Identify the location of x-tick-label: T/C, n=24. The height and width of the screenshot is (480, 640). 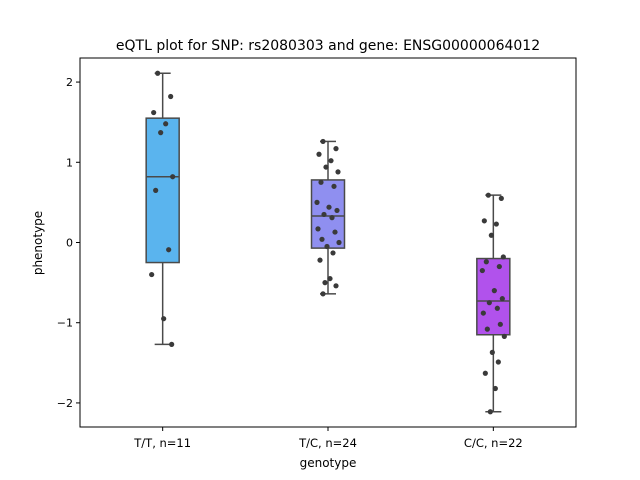
(327, 443).